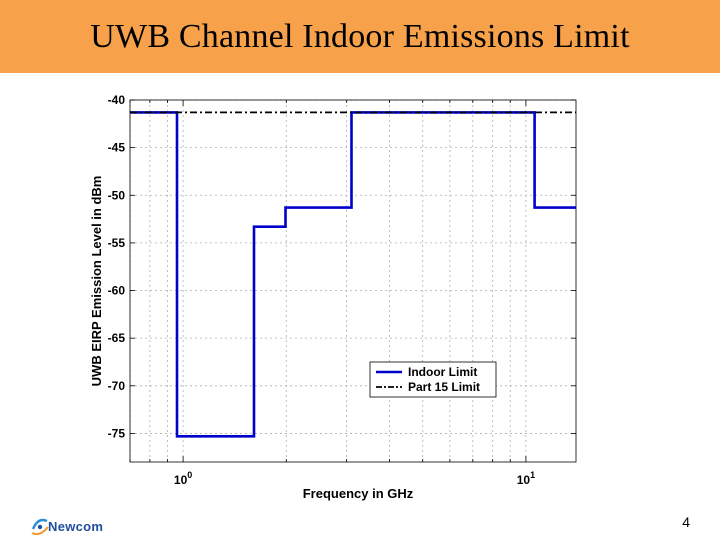  I want to click on x-tick-label: 10⁰, so click(183, 478).